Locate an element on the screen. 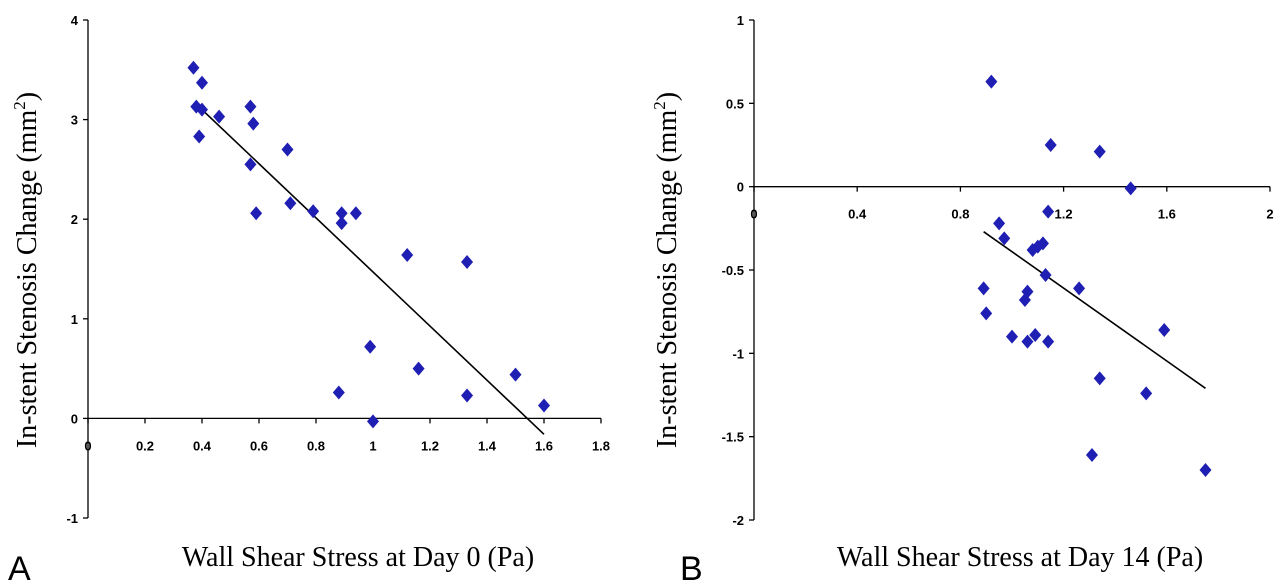  y-tick-label: -0.5 is located at coordinates (733, 270).